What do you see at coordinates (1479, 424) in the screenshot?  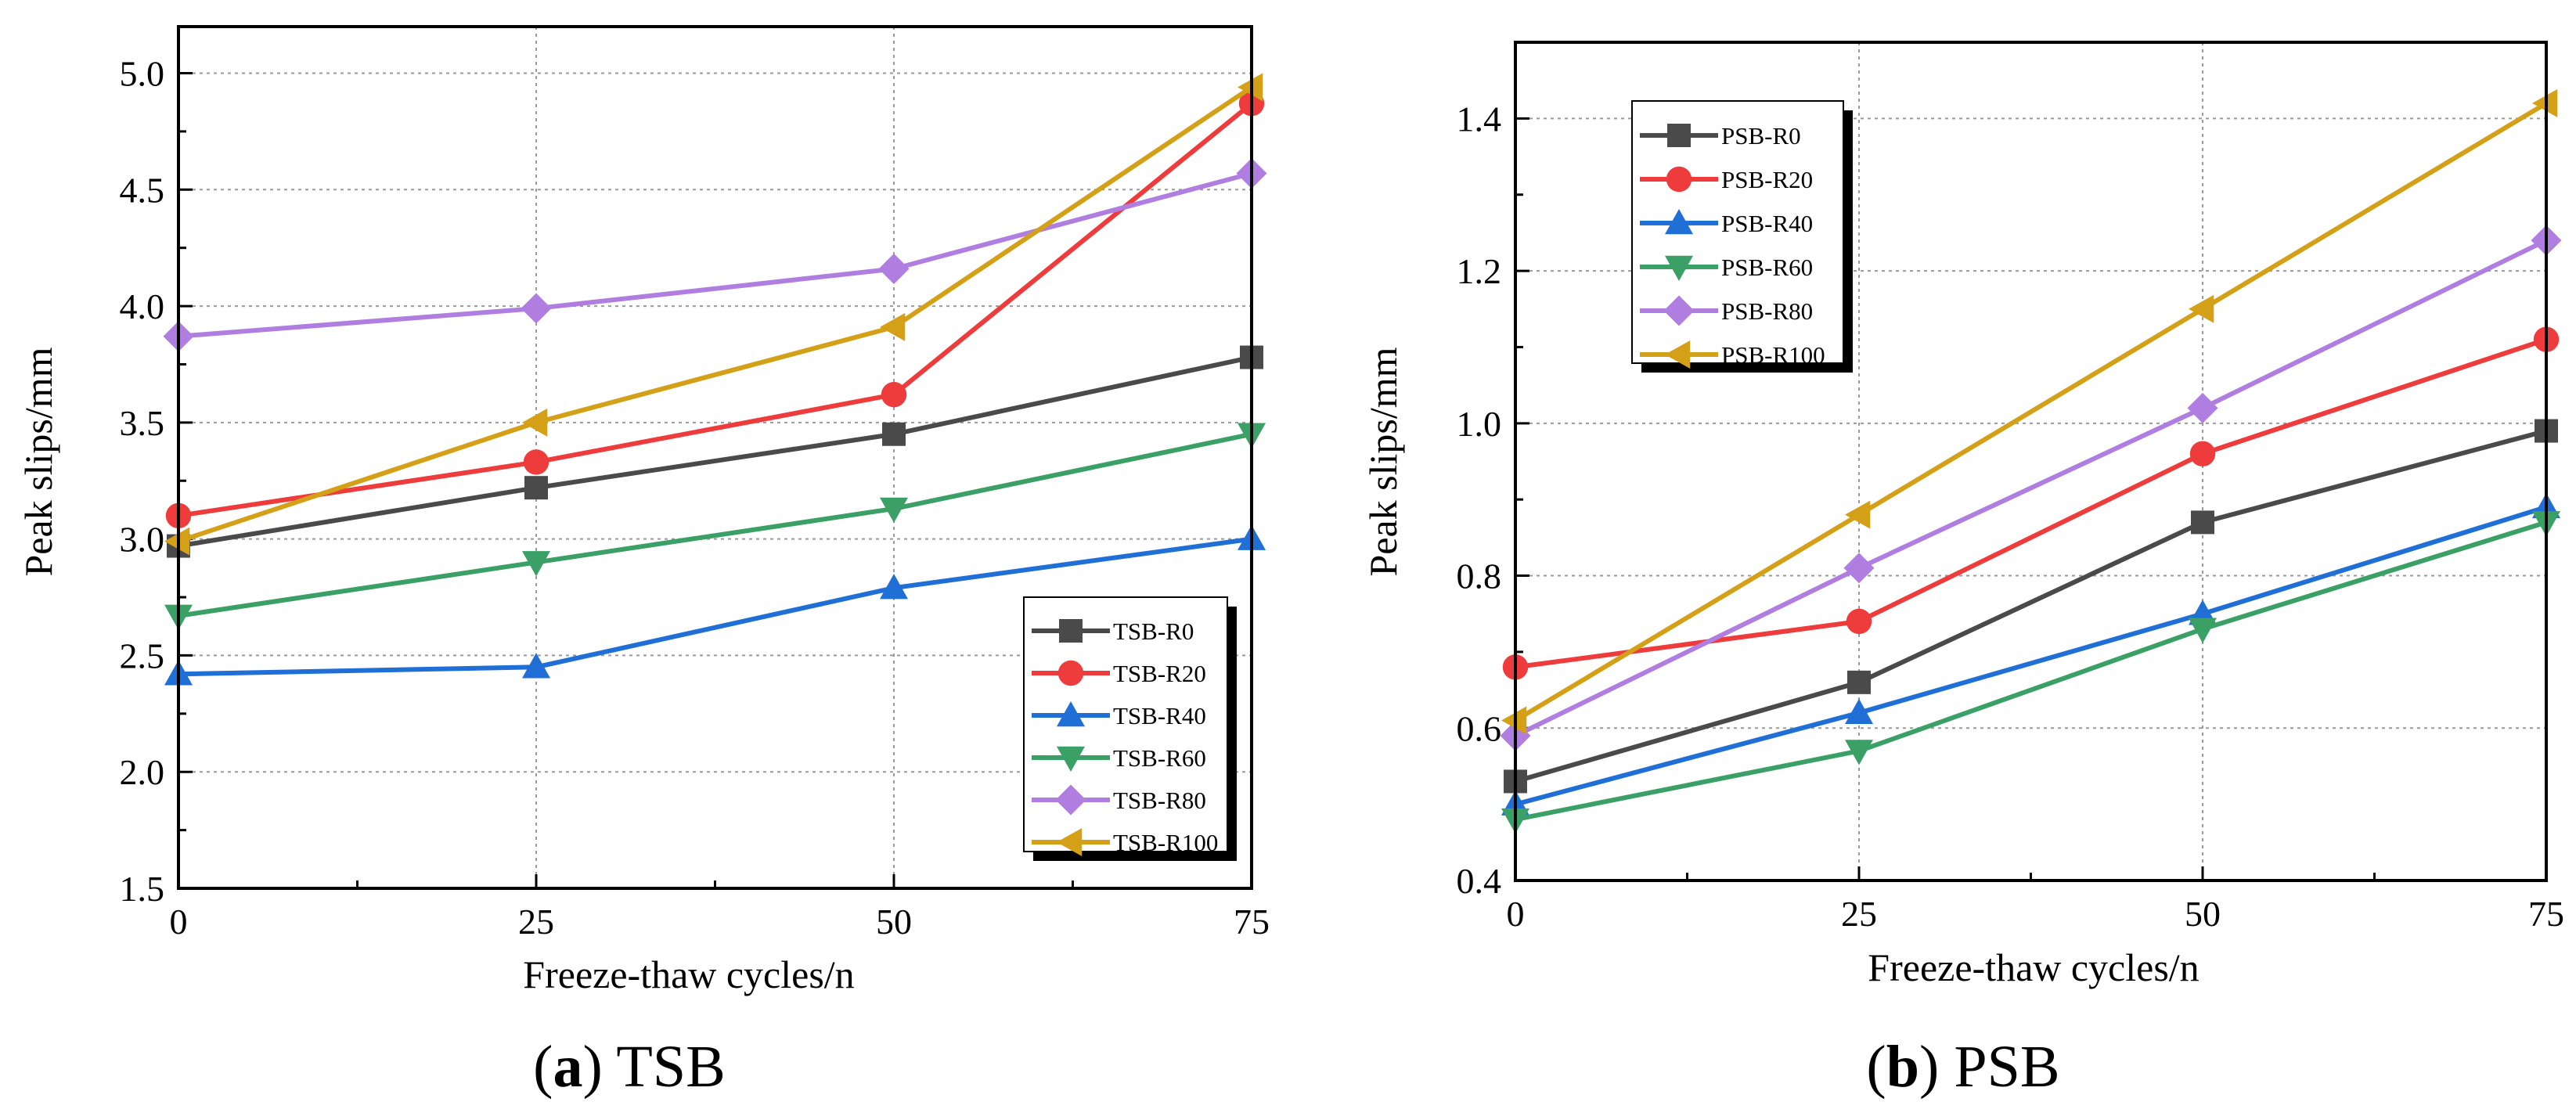 I see `y-tick-label: 1.0` at bounding box center [1479, 424].